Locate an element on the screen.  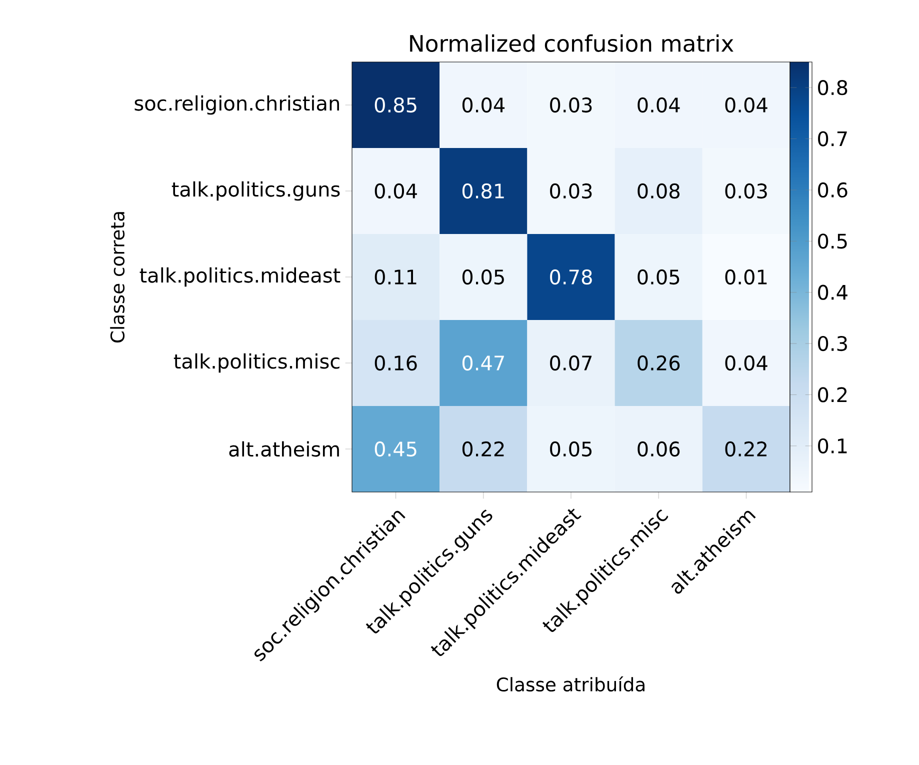
y-tick-label: alt.atheism is located at coordinates (284, 449).